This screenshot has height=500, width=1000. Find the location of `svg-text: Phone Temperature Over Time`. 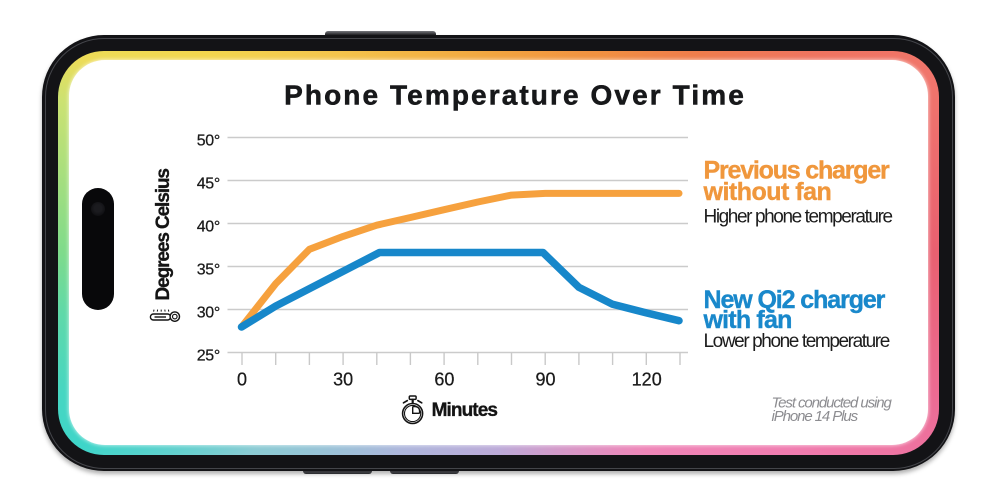

svg-text: Phone Temperature Over Time is located at coordinates (515, 95).